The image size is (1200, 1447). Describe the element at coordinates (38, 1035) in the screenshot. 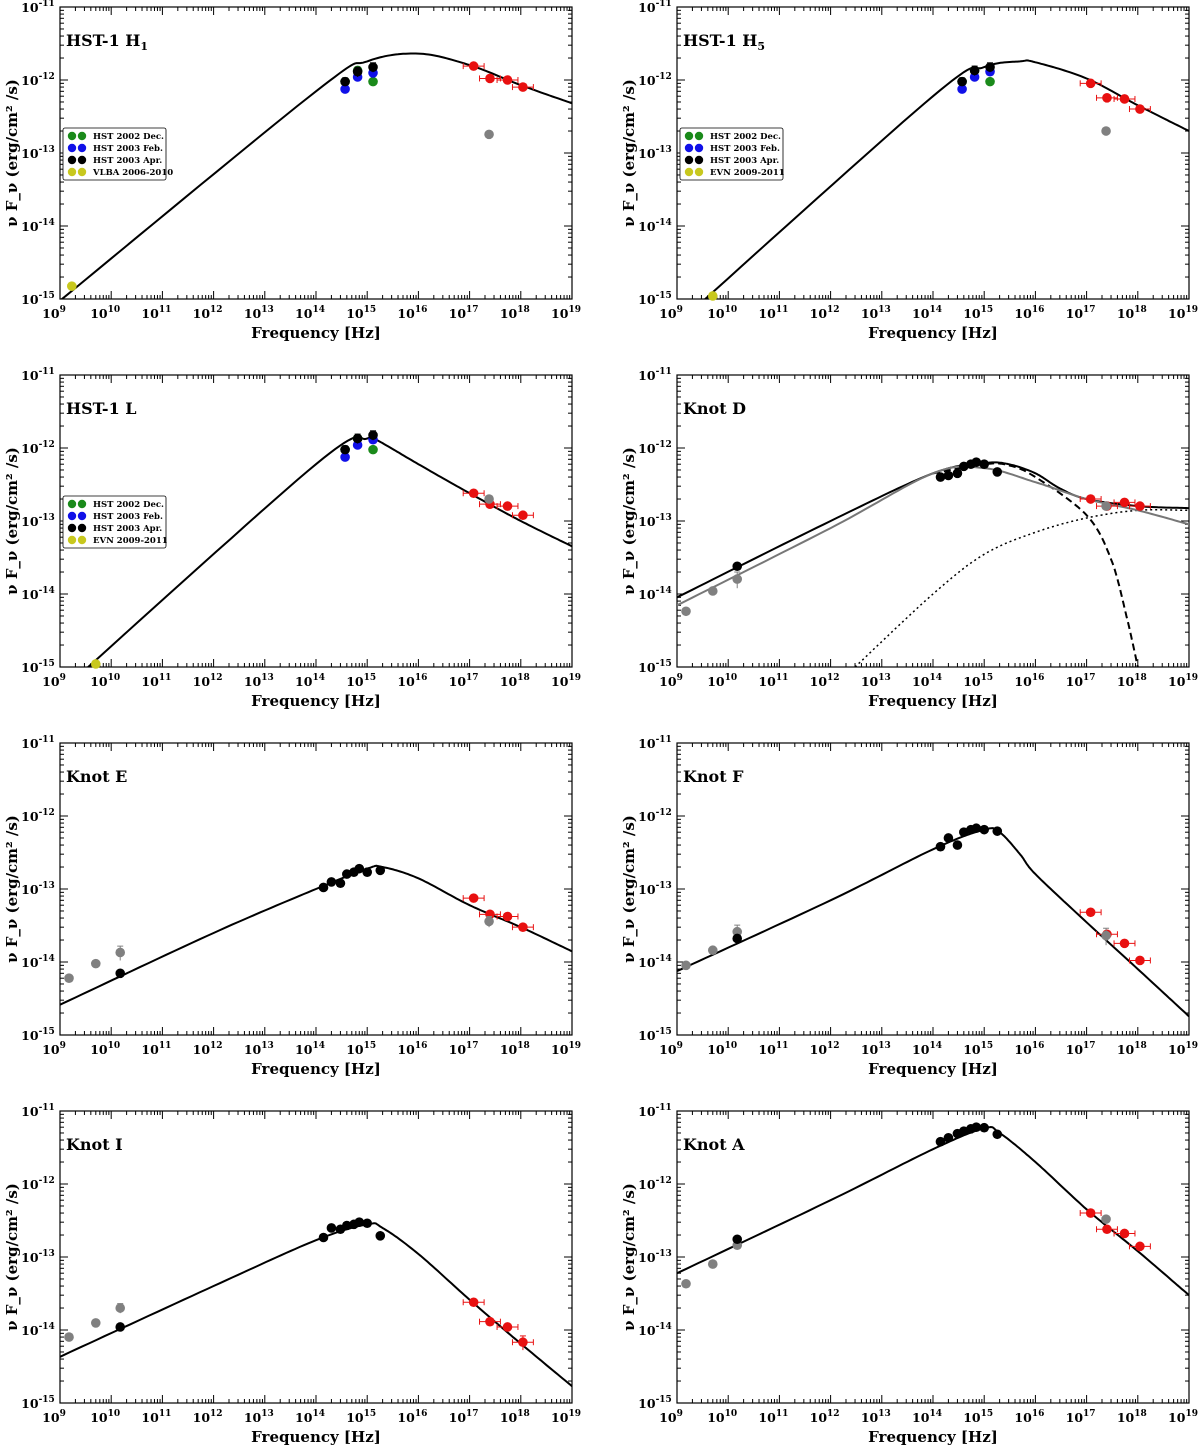

I see `y-tick-label: 10-15` at that location.